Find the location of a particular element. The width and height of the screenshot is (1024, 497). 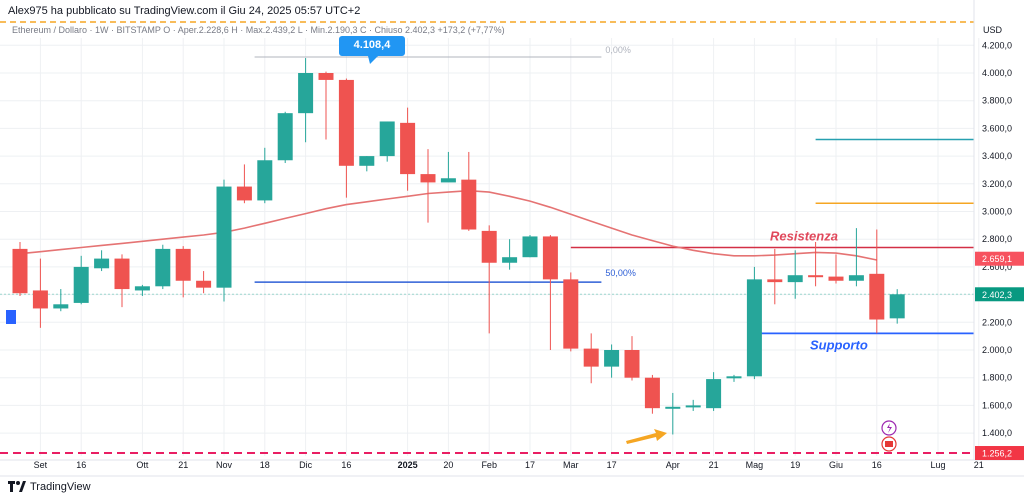

tradingview-logo-icon is located at coordinates (17, 487).